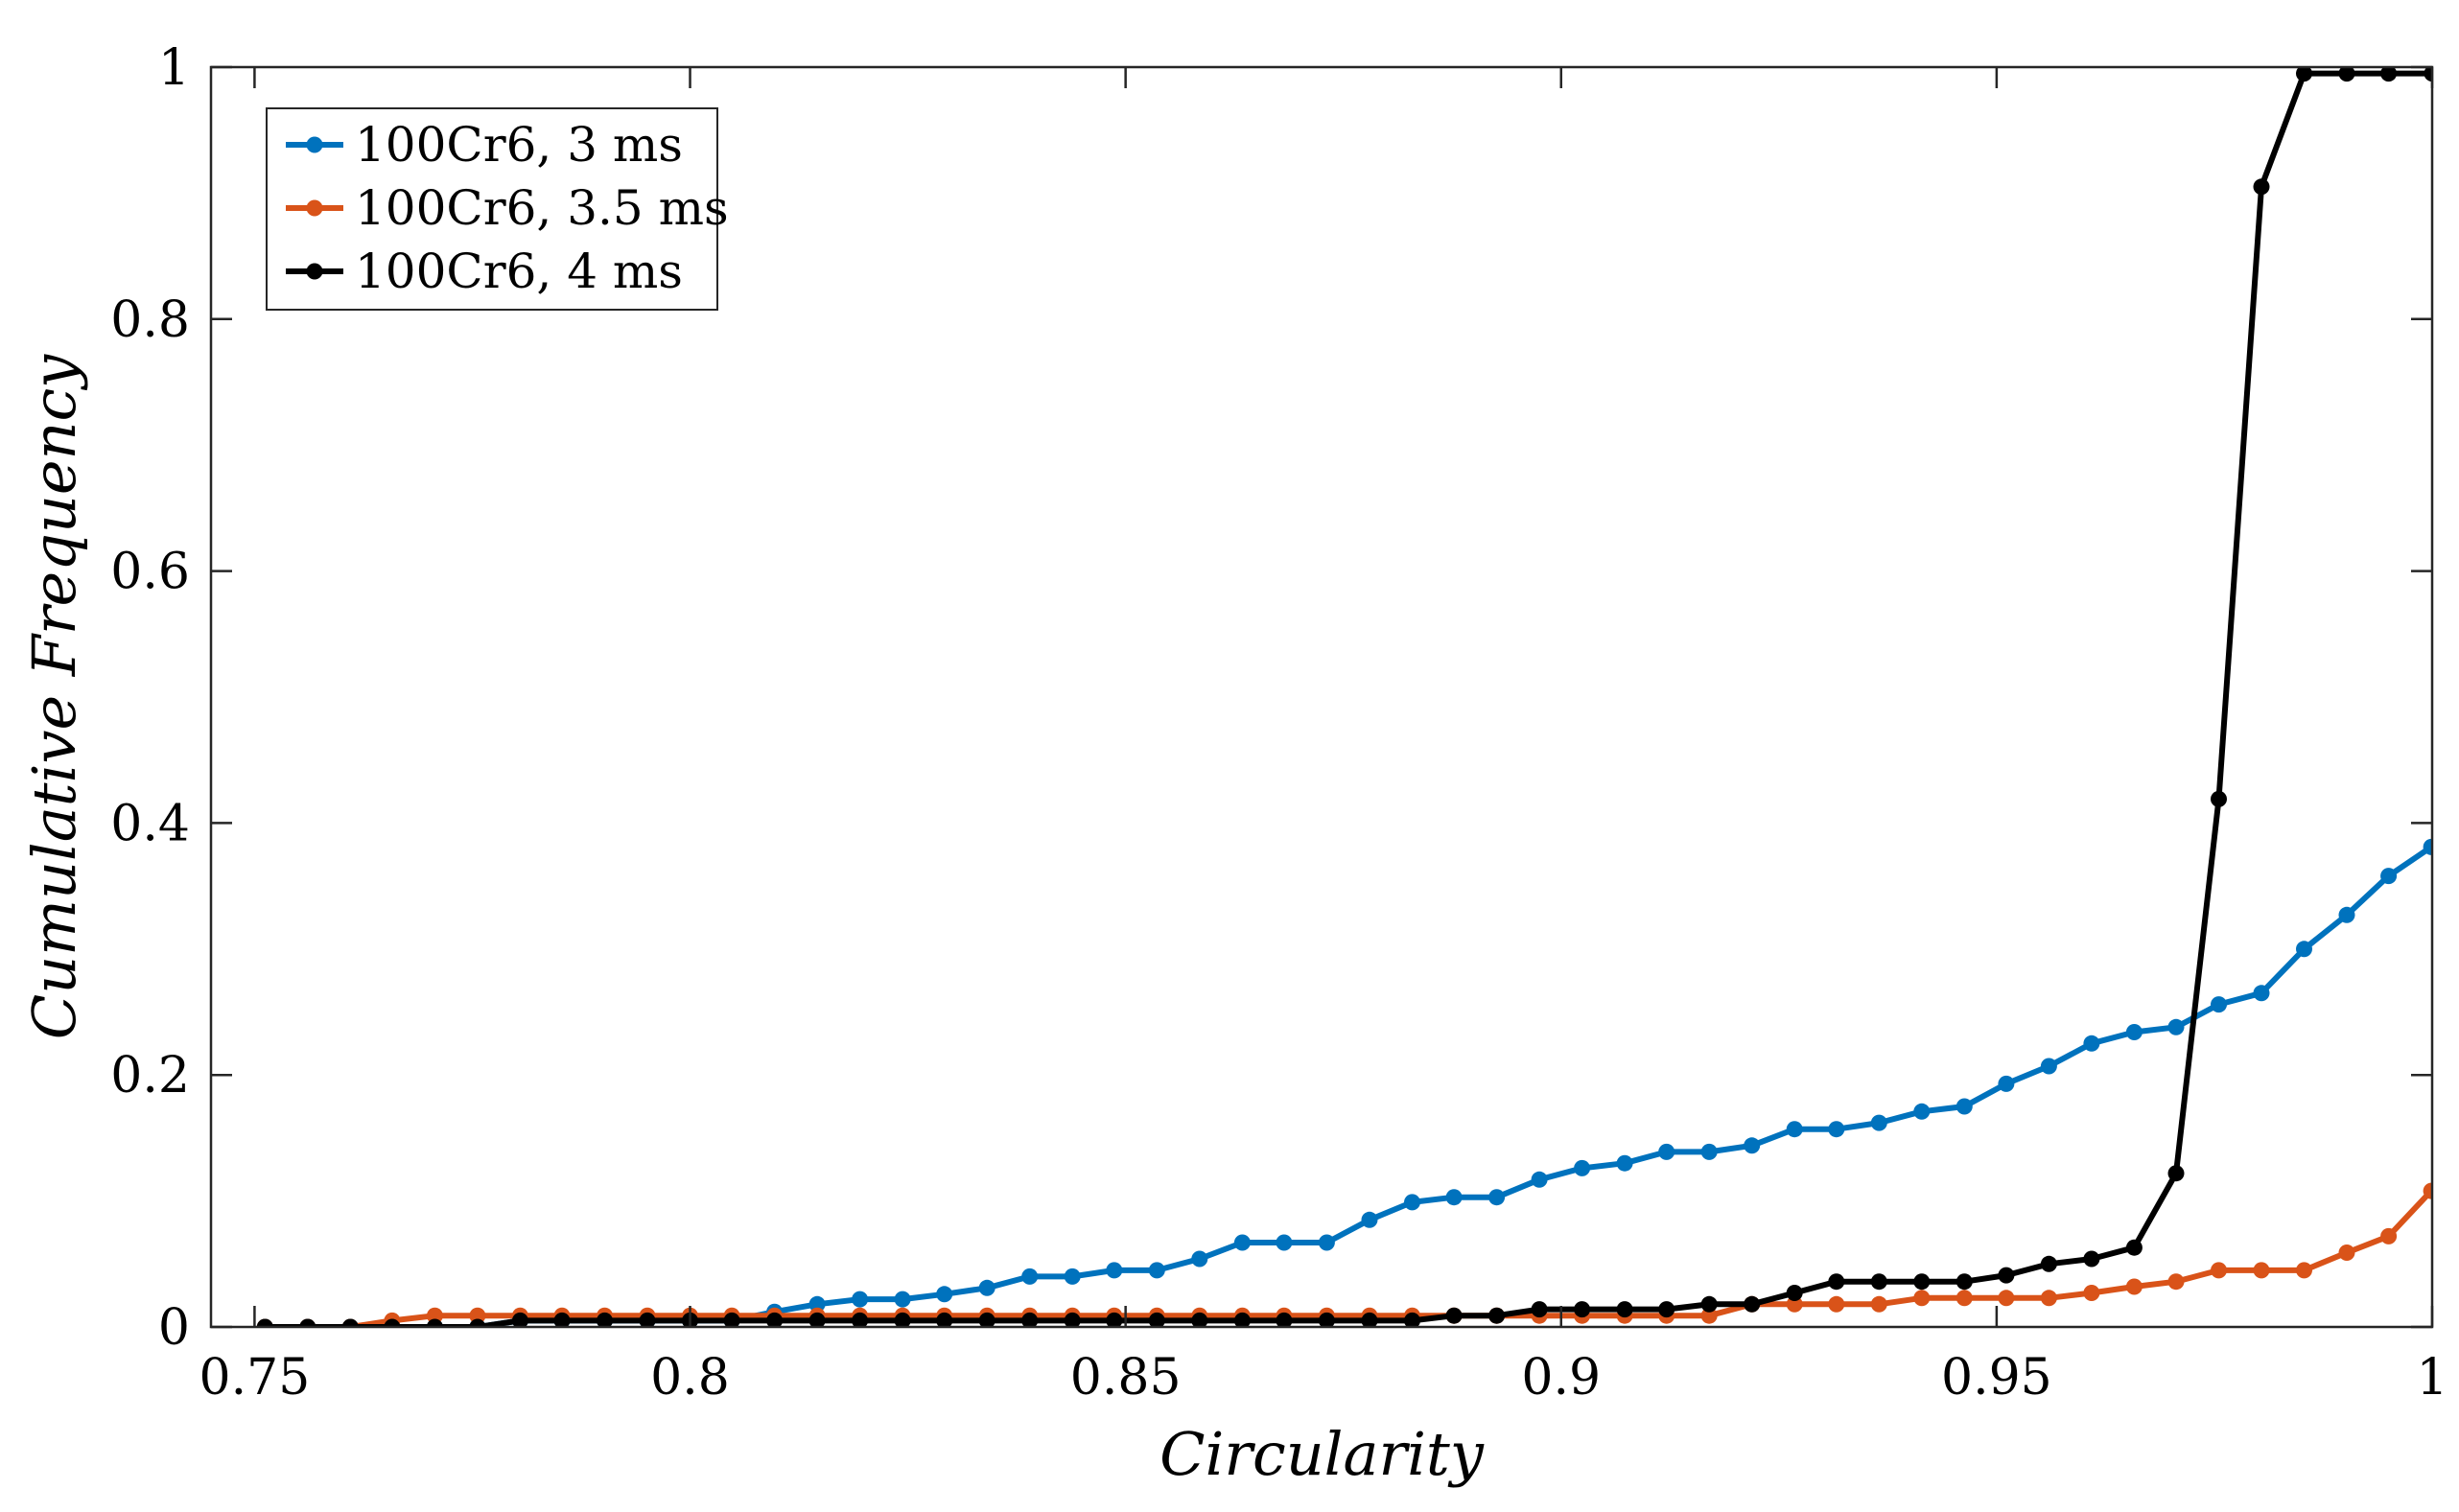  Describe the element at coordinates (150, 320) in the screenshot. I see `y-tick-label: 0.8` at that location.